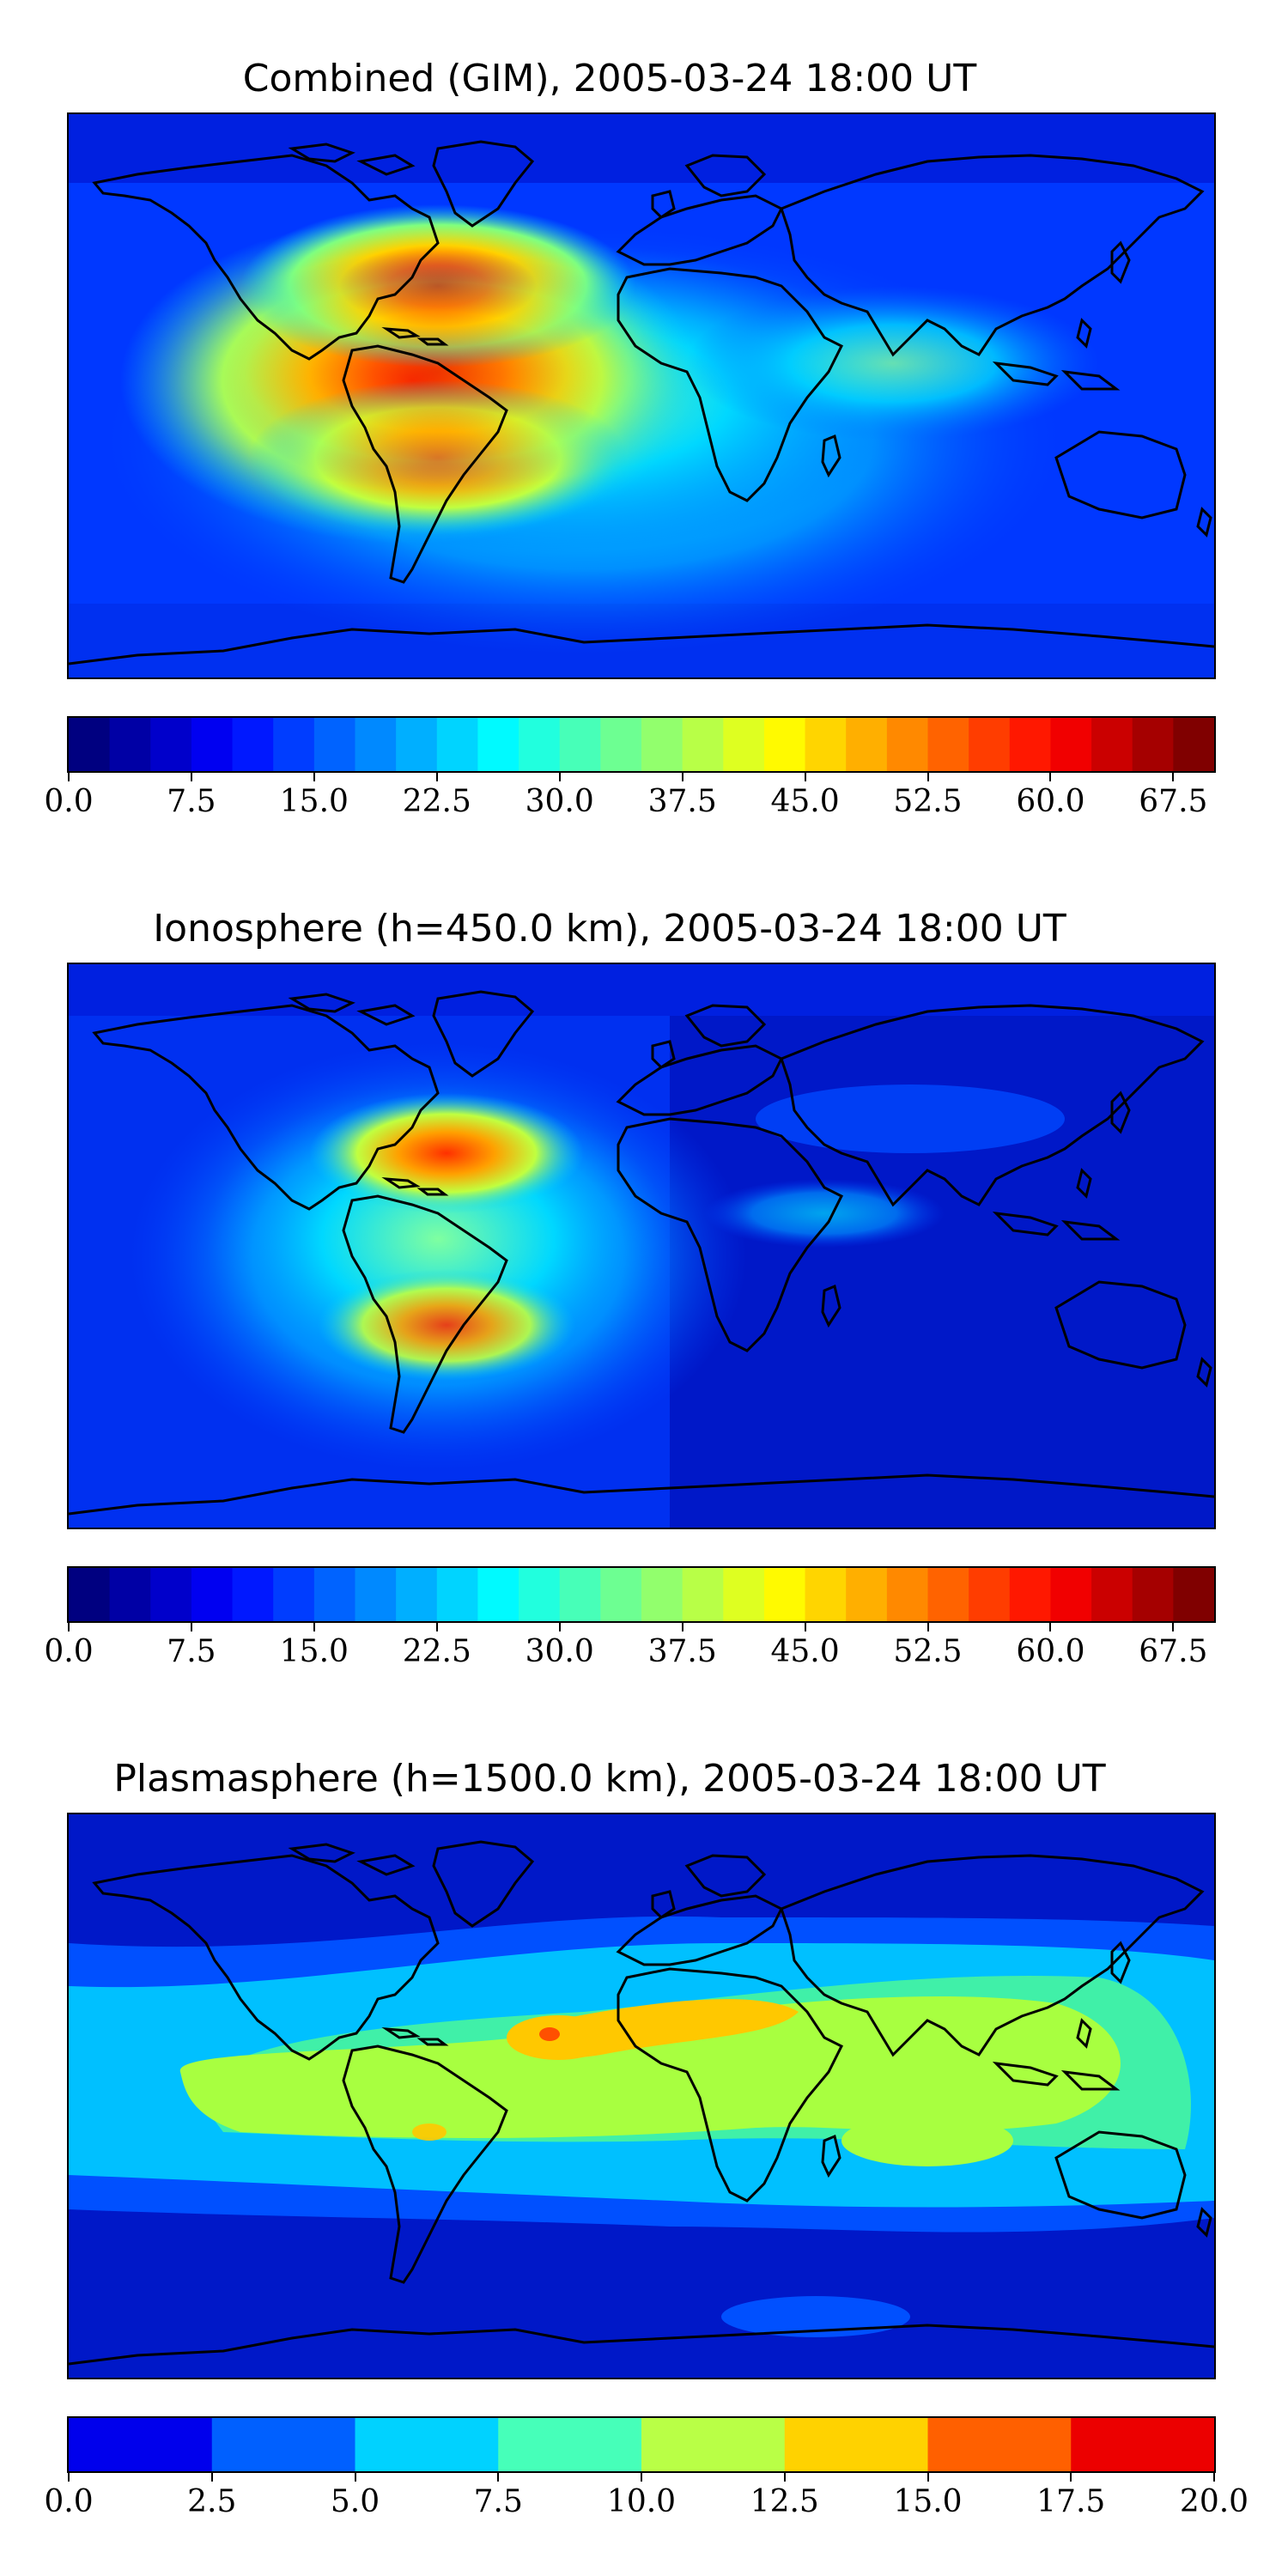 The width and height of the screenshot is (1288, 2576). I want to click on panel-3-colorbar-svg, so click(641, 2444).